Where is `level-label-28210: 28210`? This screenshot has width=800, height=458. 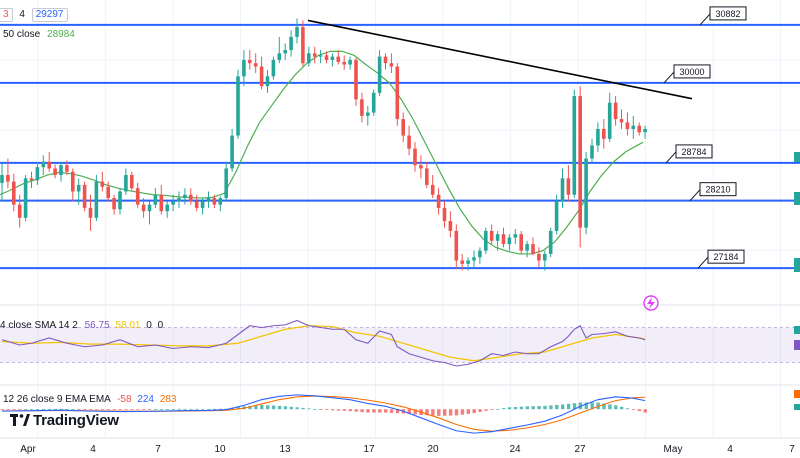
level-label-28210: 28210 is located at coordinates (717, 190).